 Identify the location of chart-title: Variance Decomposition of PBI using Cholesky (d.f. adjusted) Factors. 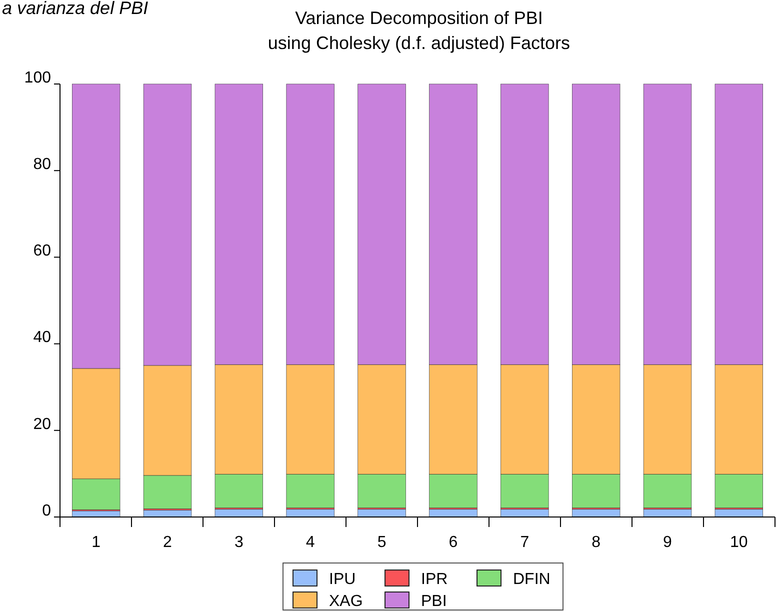
(419, 30).